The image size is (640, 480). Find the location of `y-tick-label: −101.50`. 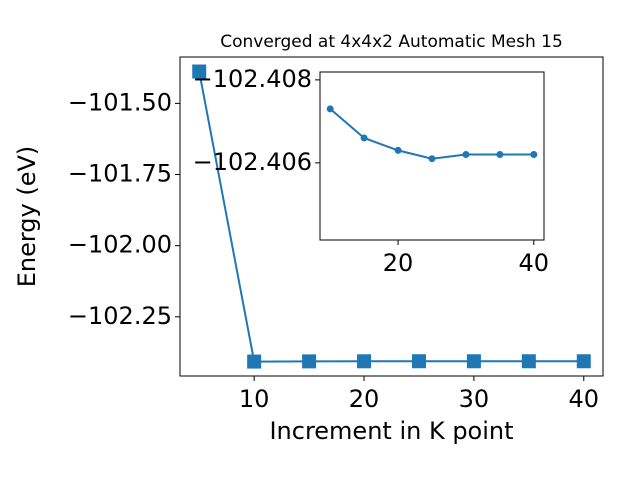

y-tick-label: −101.50 is located at coordinates (120, 102).